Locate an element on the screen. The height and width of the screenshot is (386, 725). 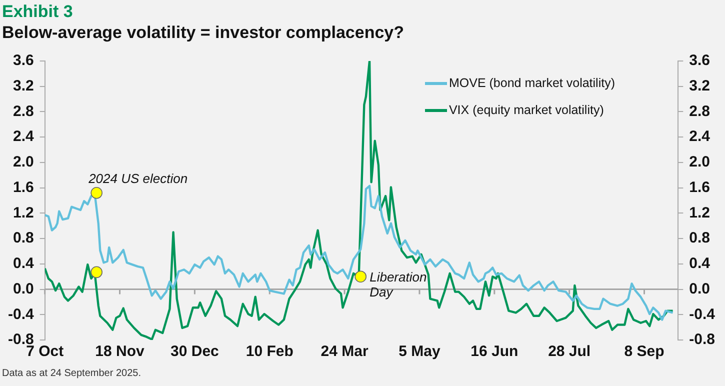
y2-tick-label: 0.0 is located at coordinates (699, 289).